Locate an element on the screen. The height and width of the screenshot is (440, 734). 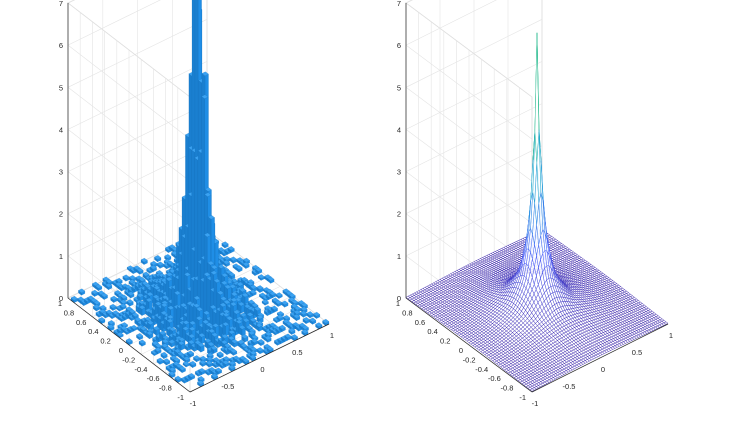
y-tick-label: 0.6 is located at coordinates (81, 322).